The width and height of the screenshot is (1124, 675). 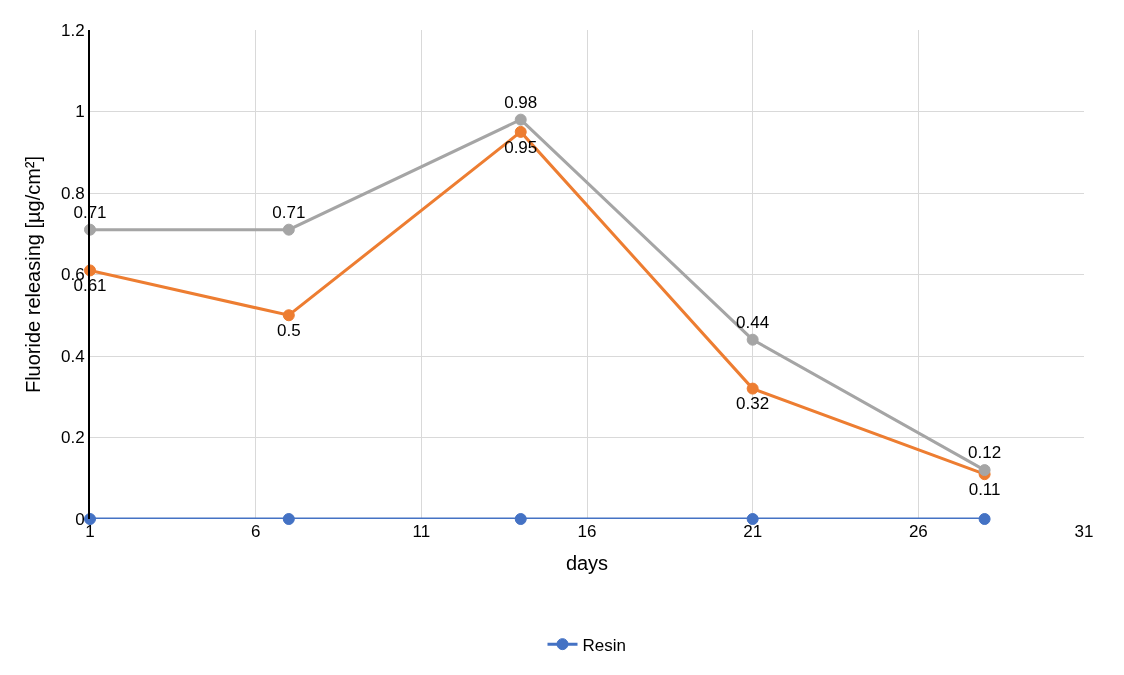 I want to click on y-tick-label: 0.4, so click(x=72, y=356).